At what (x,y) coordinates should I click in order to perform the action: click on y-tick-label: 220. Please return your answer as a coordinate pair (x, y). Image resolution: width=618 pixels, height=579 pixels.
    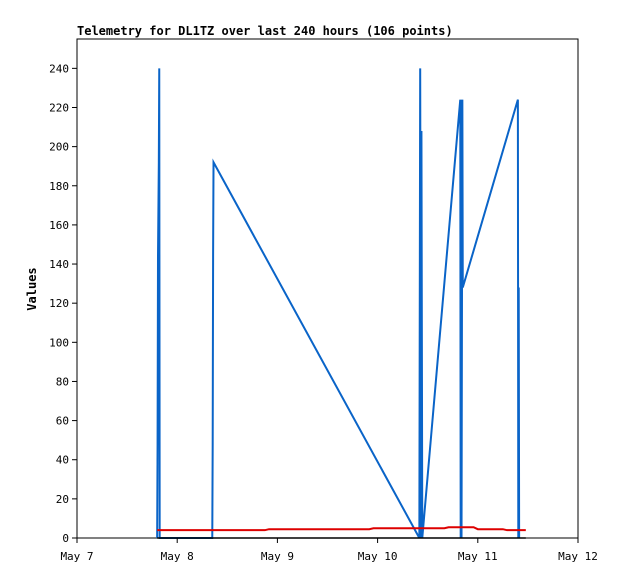
    Looking at the image, I should click on (59, 107).